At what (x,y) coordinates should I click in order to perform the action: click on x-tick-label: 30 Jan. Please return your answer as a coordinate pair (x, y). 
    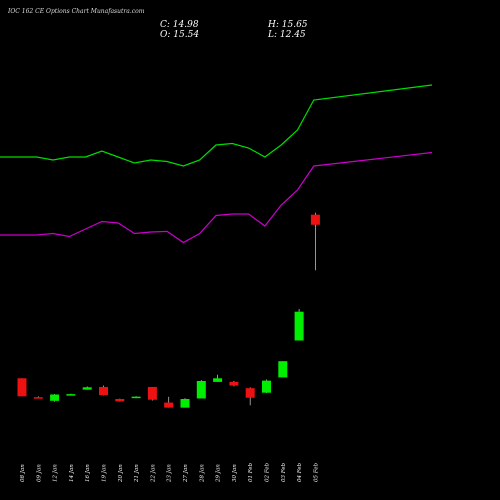
    Looking at the image, I should click on (235, 473).